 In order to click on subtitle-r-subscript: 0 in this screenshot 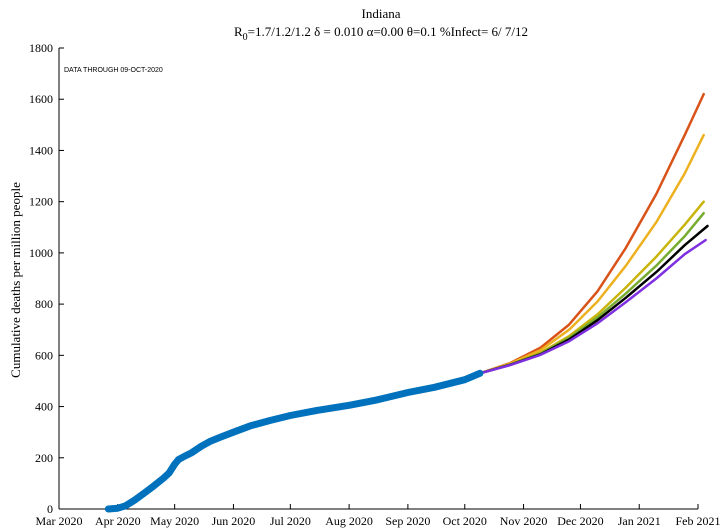, I will do `click(245, 37)`.